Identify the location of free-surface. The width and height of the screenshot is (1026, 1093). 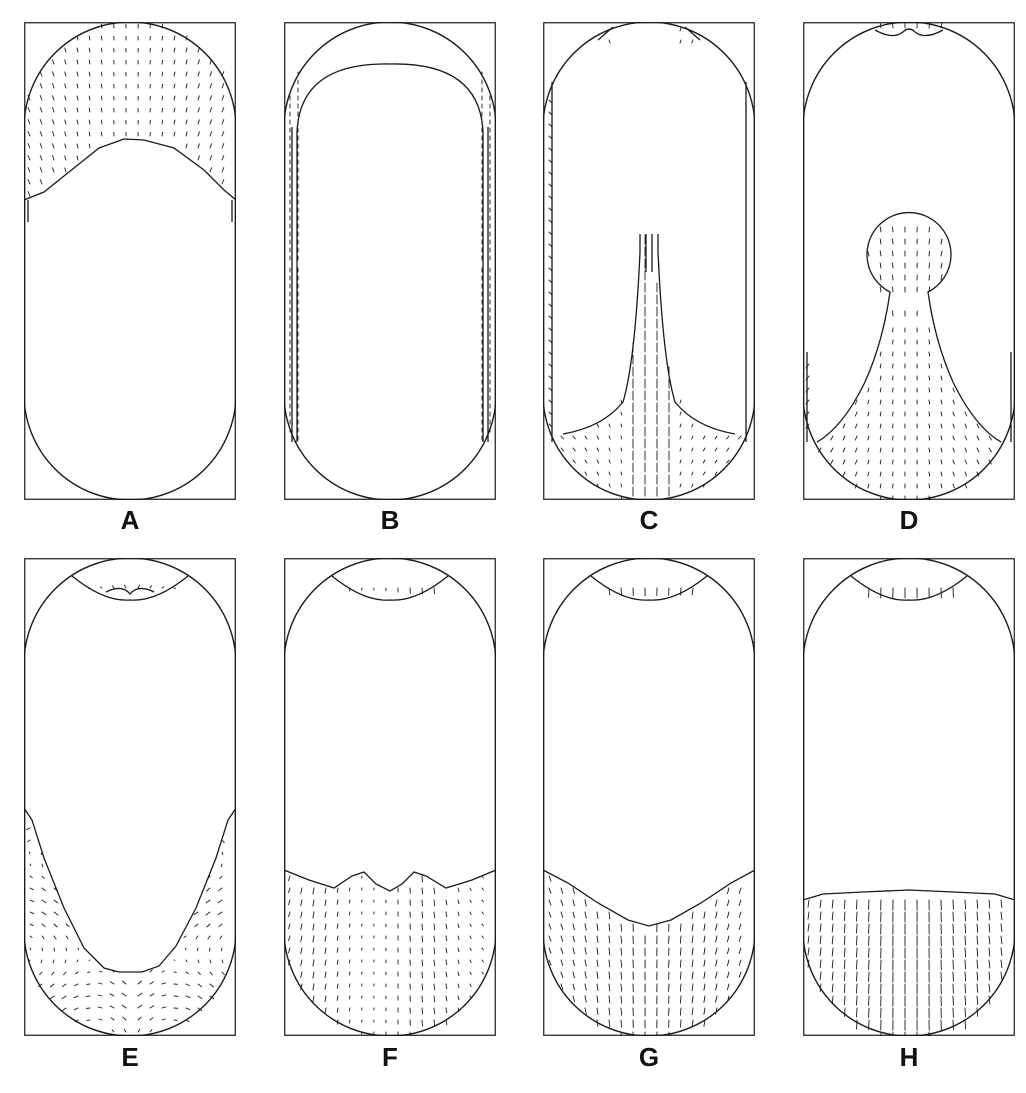
(390, 252).